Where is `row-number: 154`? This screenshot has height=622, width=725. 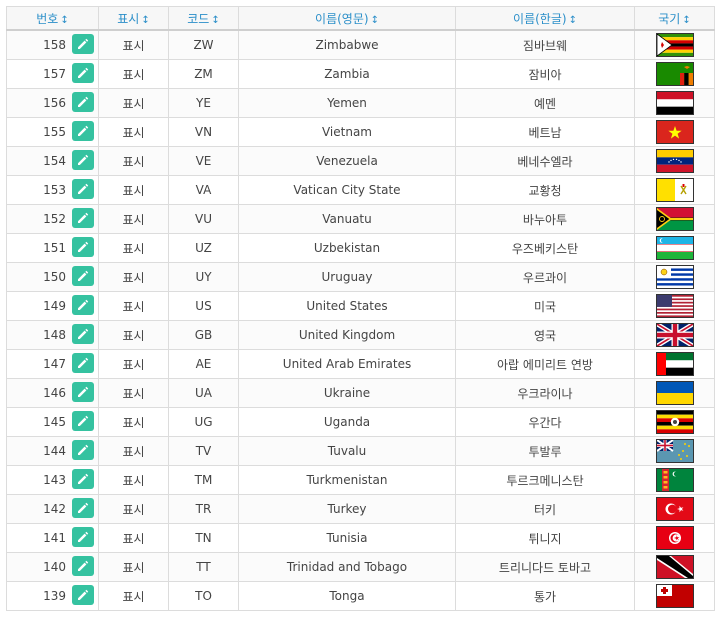
row-number: 154 is located at coordinates (54, 160).